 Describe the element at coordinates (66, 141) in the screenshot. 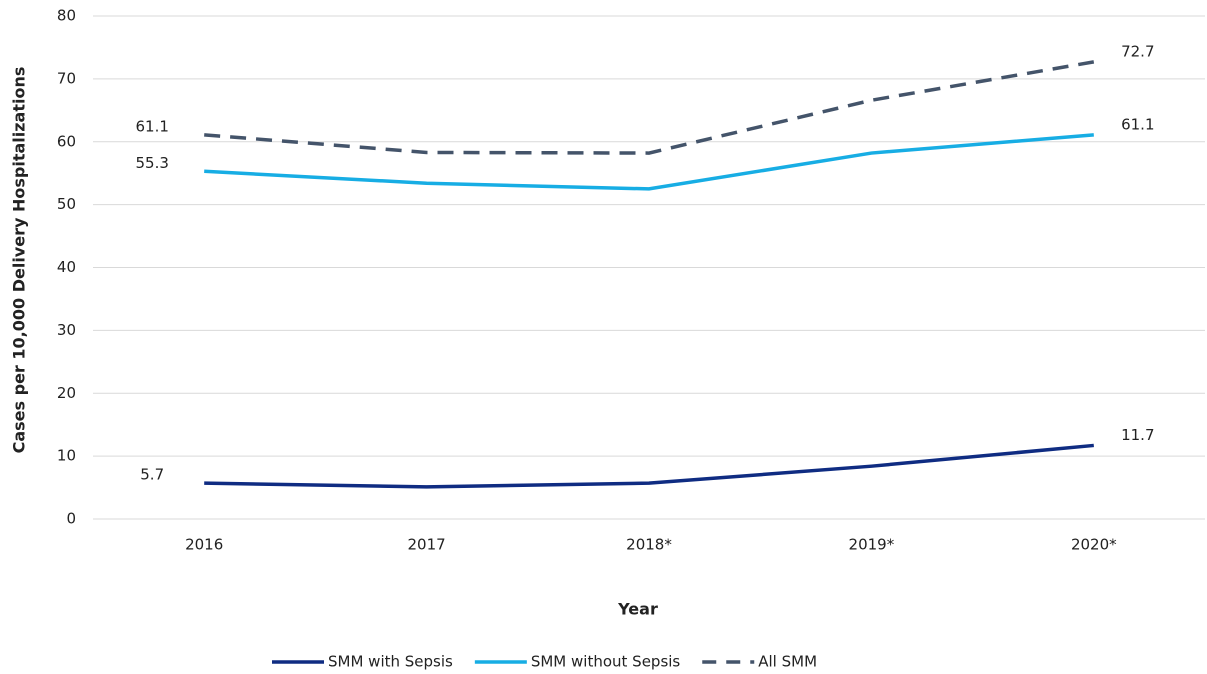

I see `y-tick-label: 60` at that location.